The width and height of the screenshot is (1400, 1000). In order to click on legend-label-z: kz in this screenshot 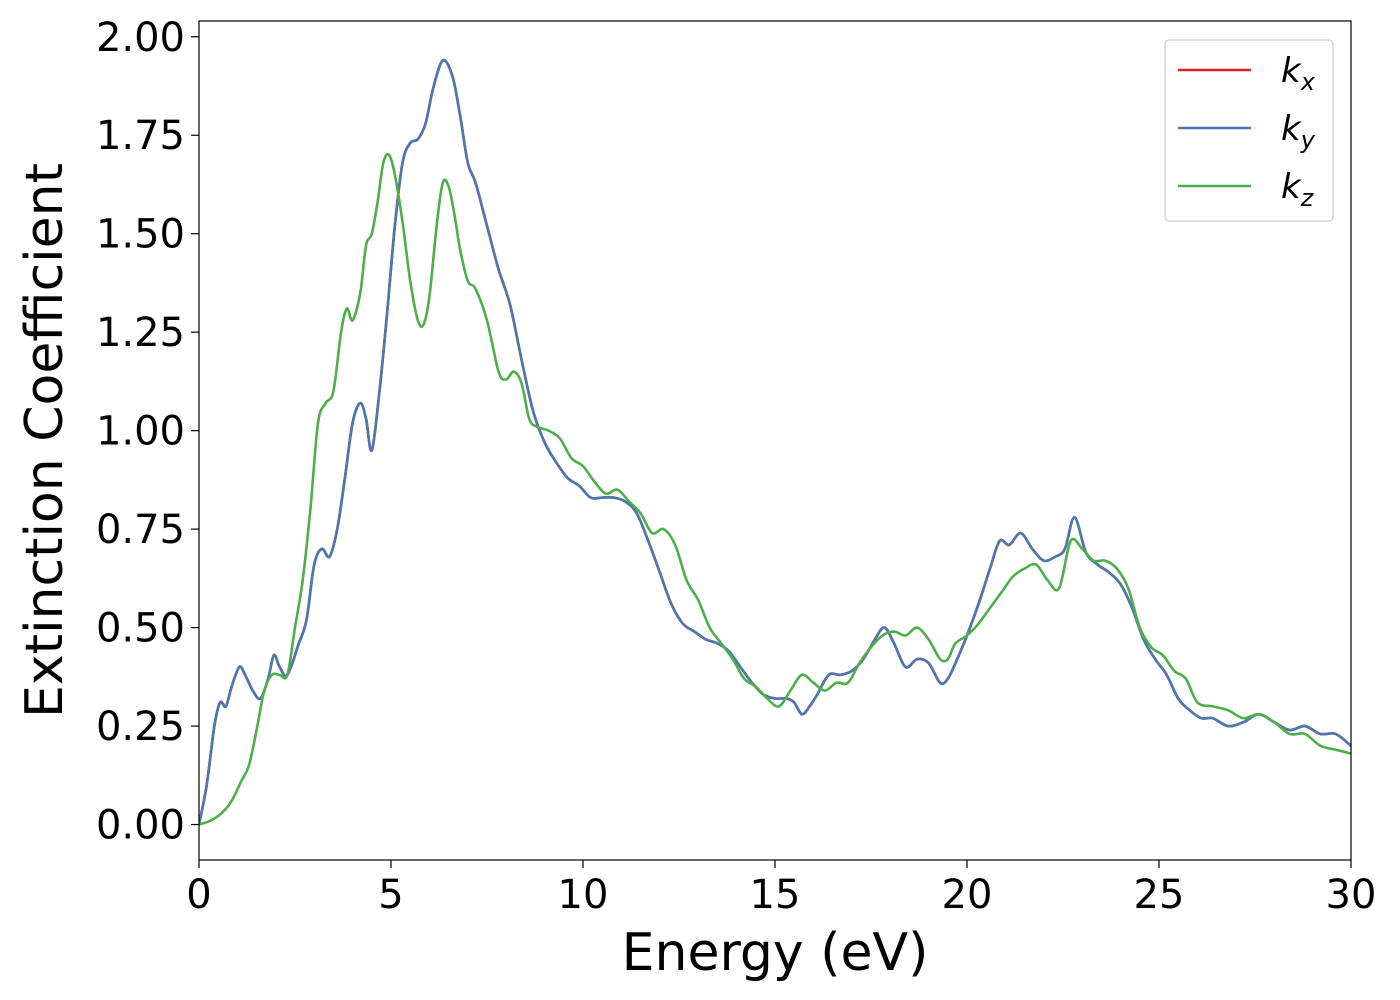, I will do `click(1298, 189)`.